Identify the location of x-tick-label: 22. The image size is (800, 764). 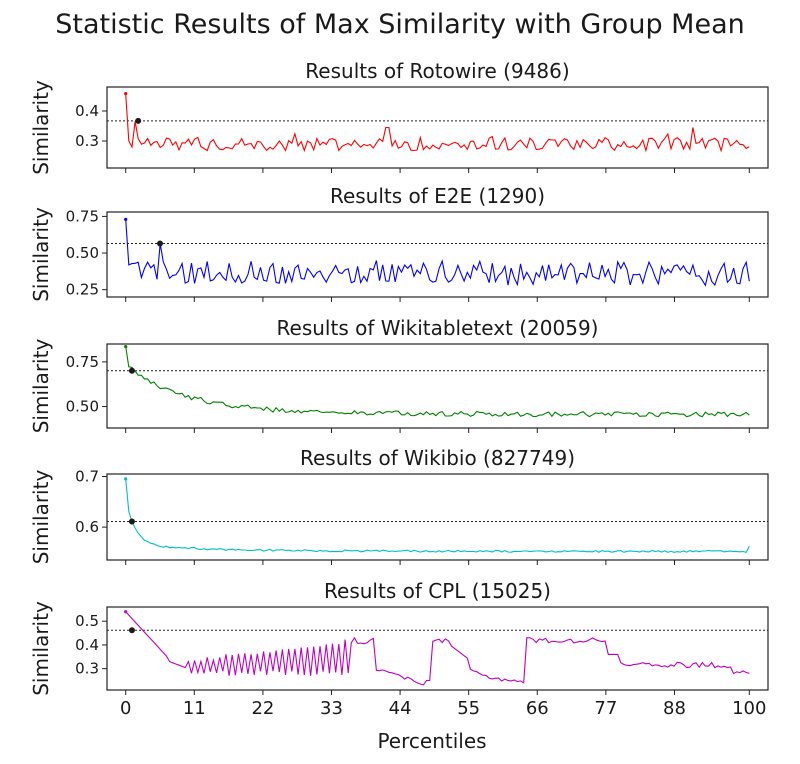
(262, 708).